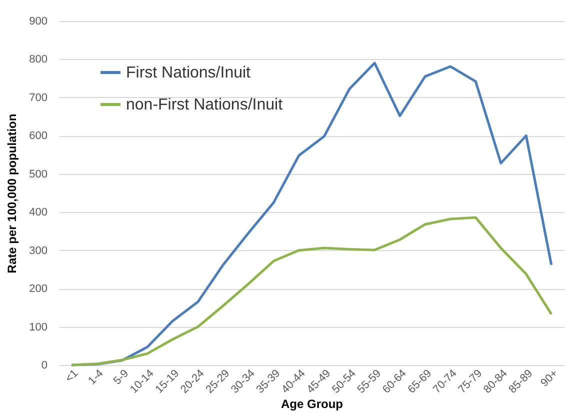 The image size is (571, 417). I want to click on y-tick-label: 400, so click(38, 212).